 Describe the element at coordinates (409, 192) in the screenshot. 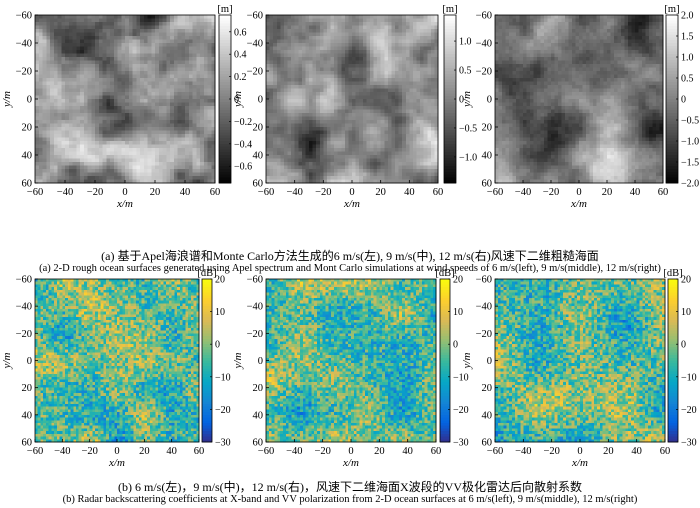

I see `x-tick-label: 40` at that location.